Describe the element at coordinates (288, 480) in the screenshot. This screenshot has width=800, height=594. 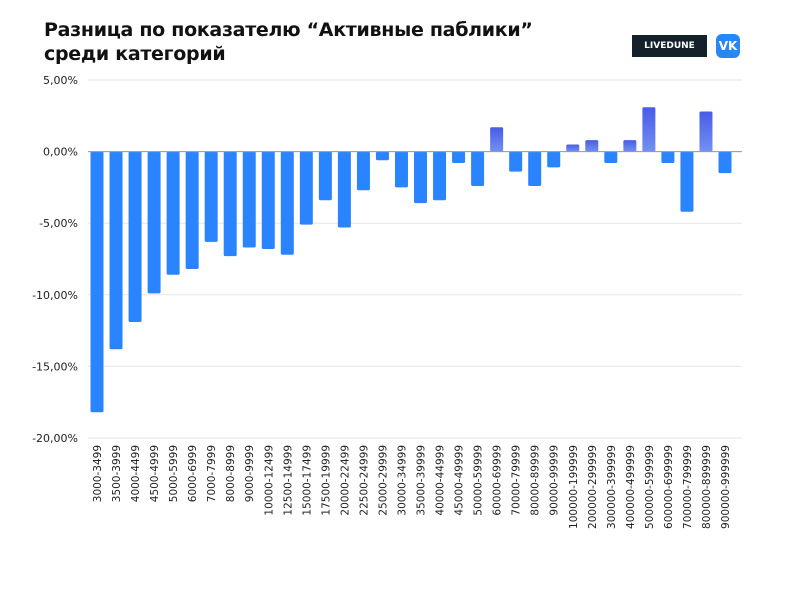
I see `x-tick-label: 12500-14999` at that location.